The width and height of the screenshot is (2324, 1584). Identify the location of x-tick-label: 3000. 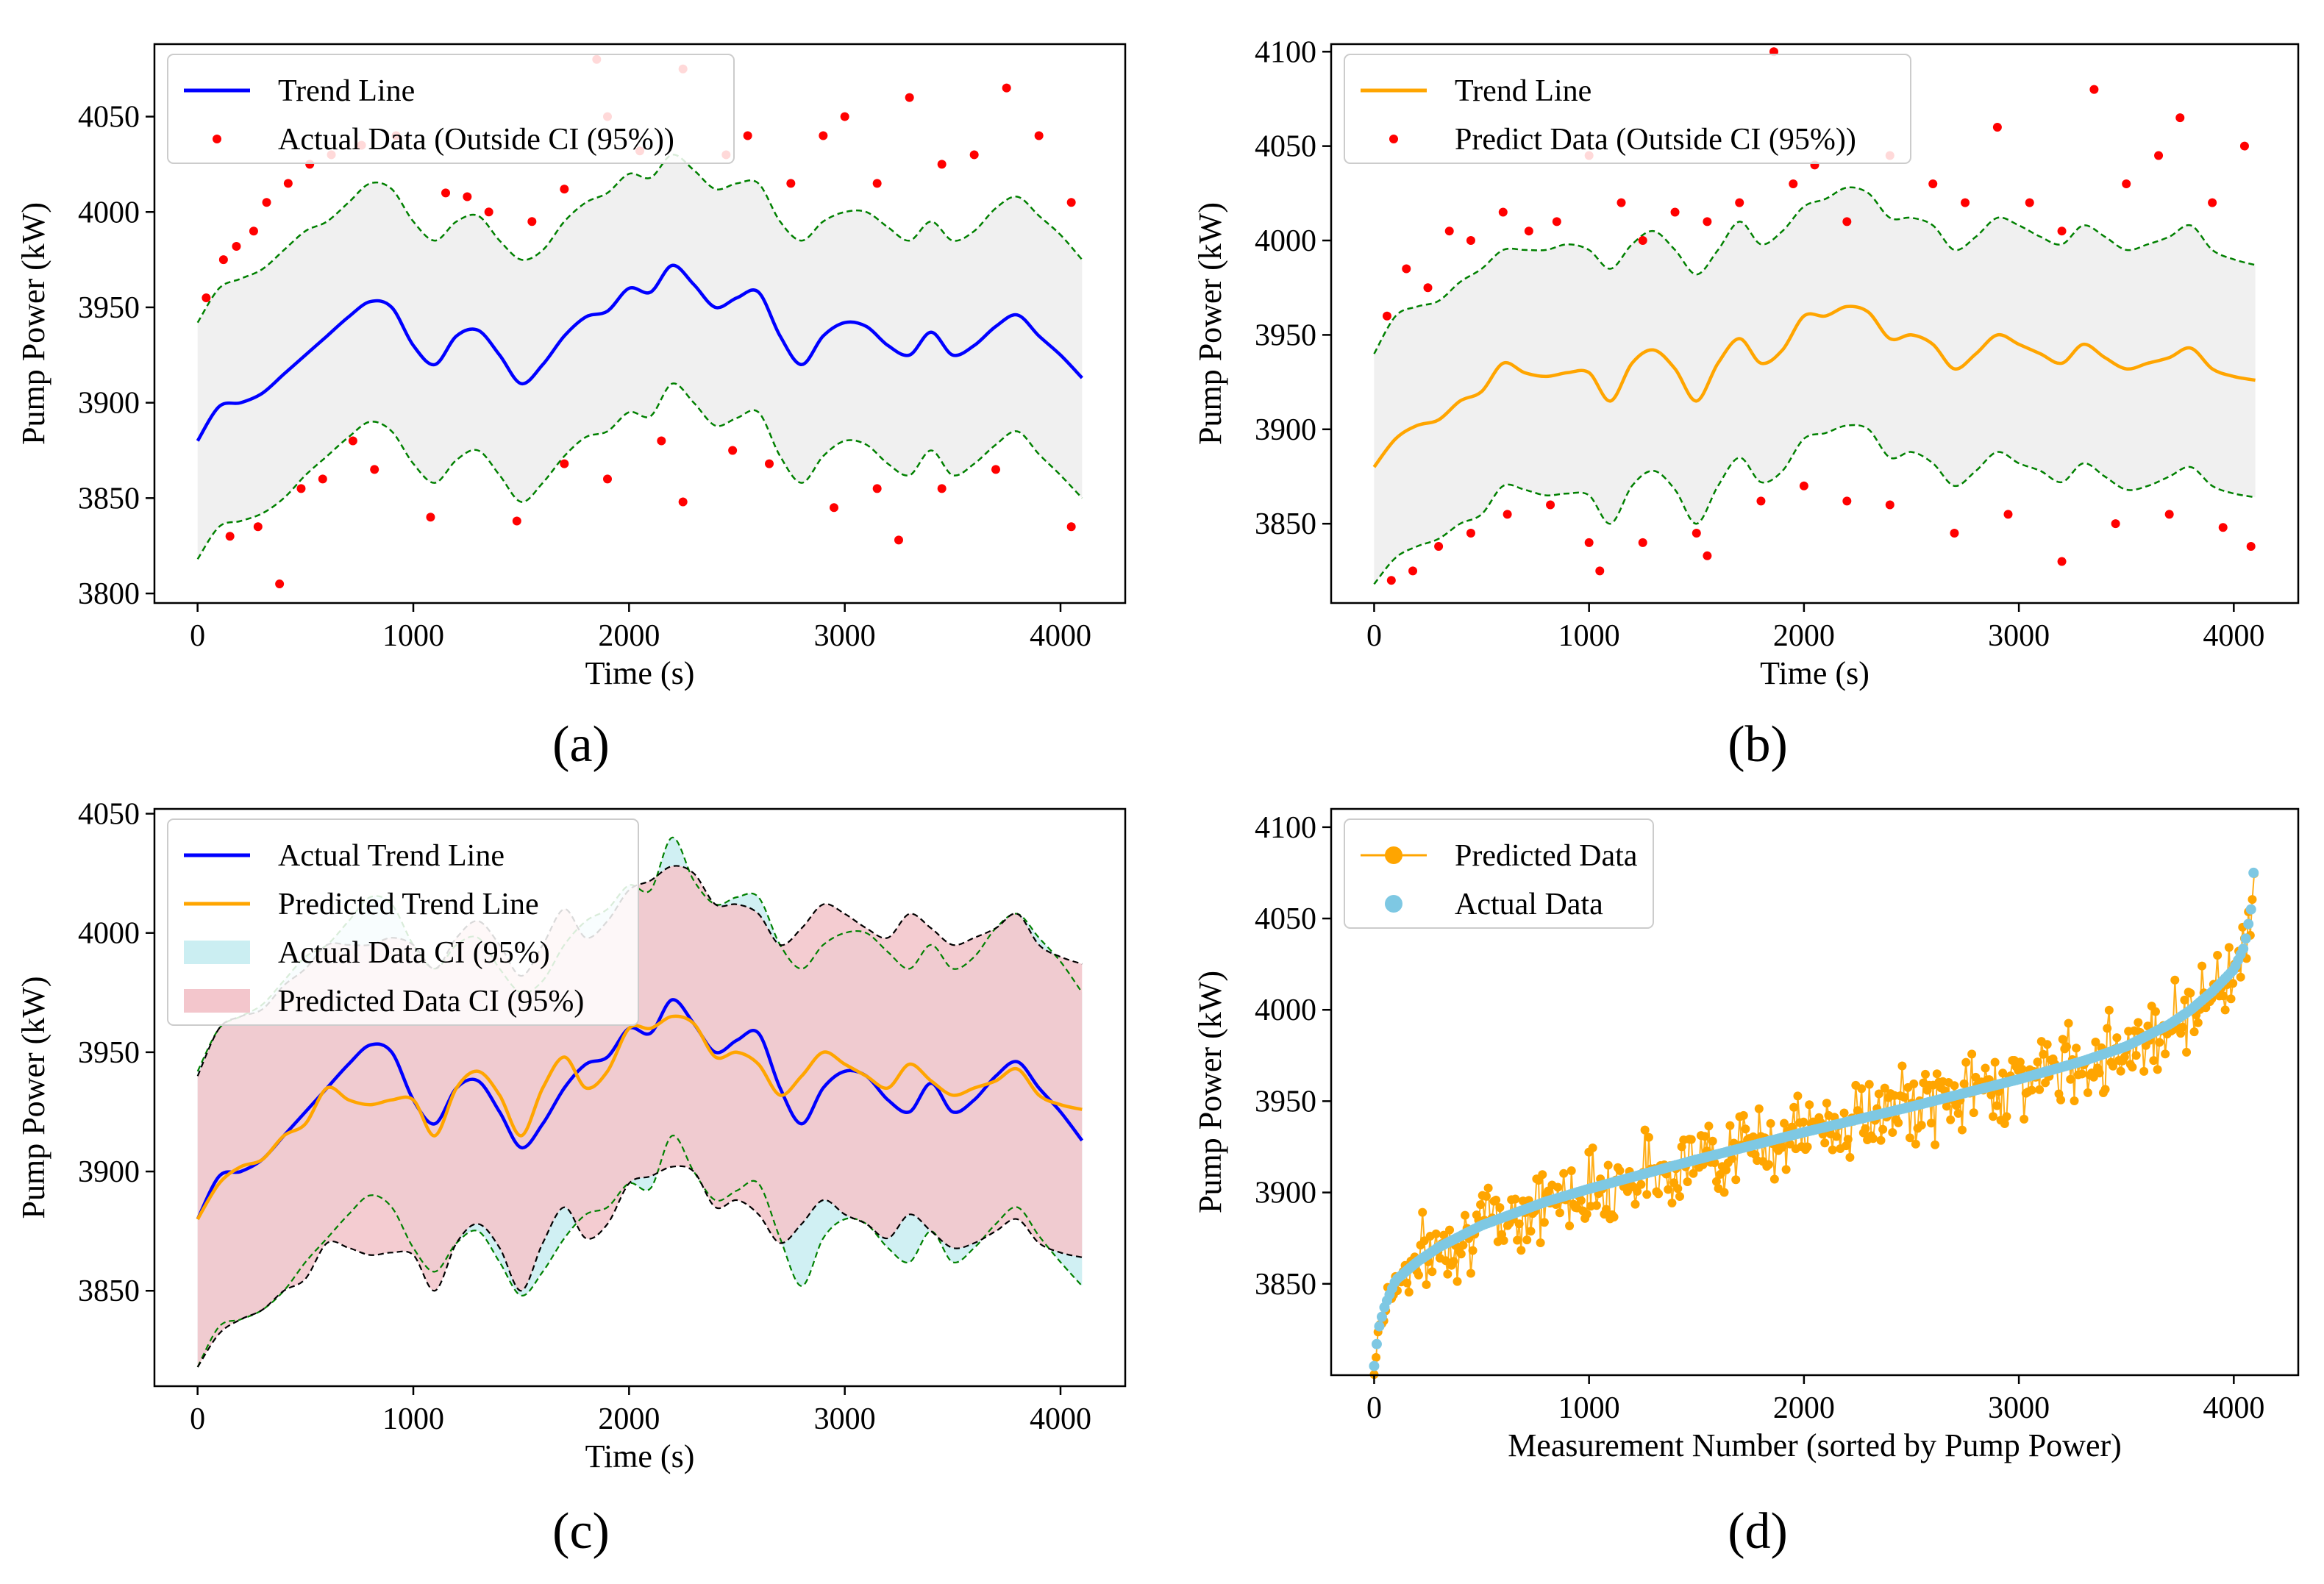
(845, 636).